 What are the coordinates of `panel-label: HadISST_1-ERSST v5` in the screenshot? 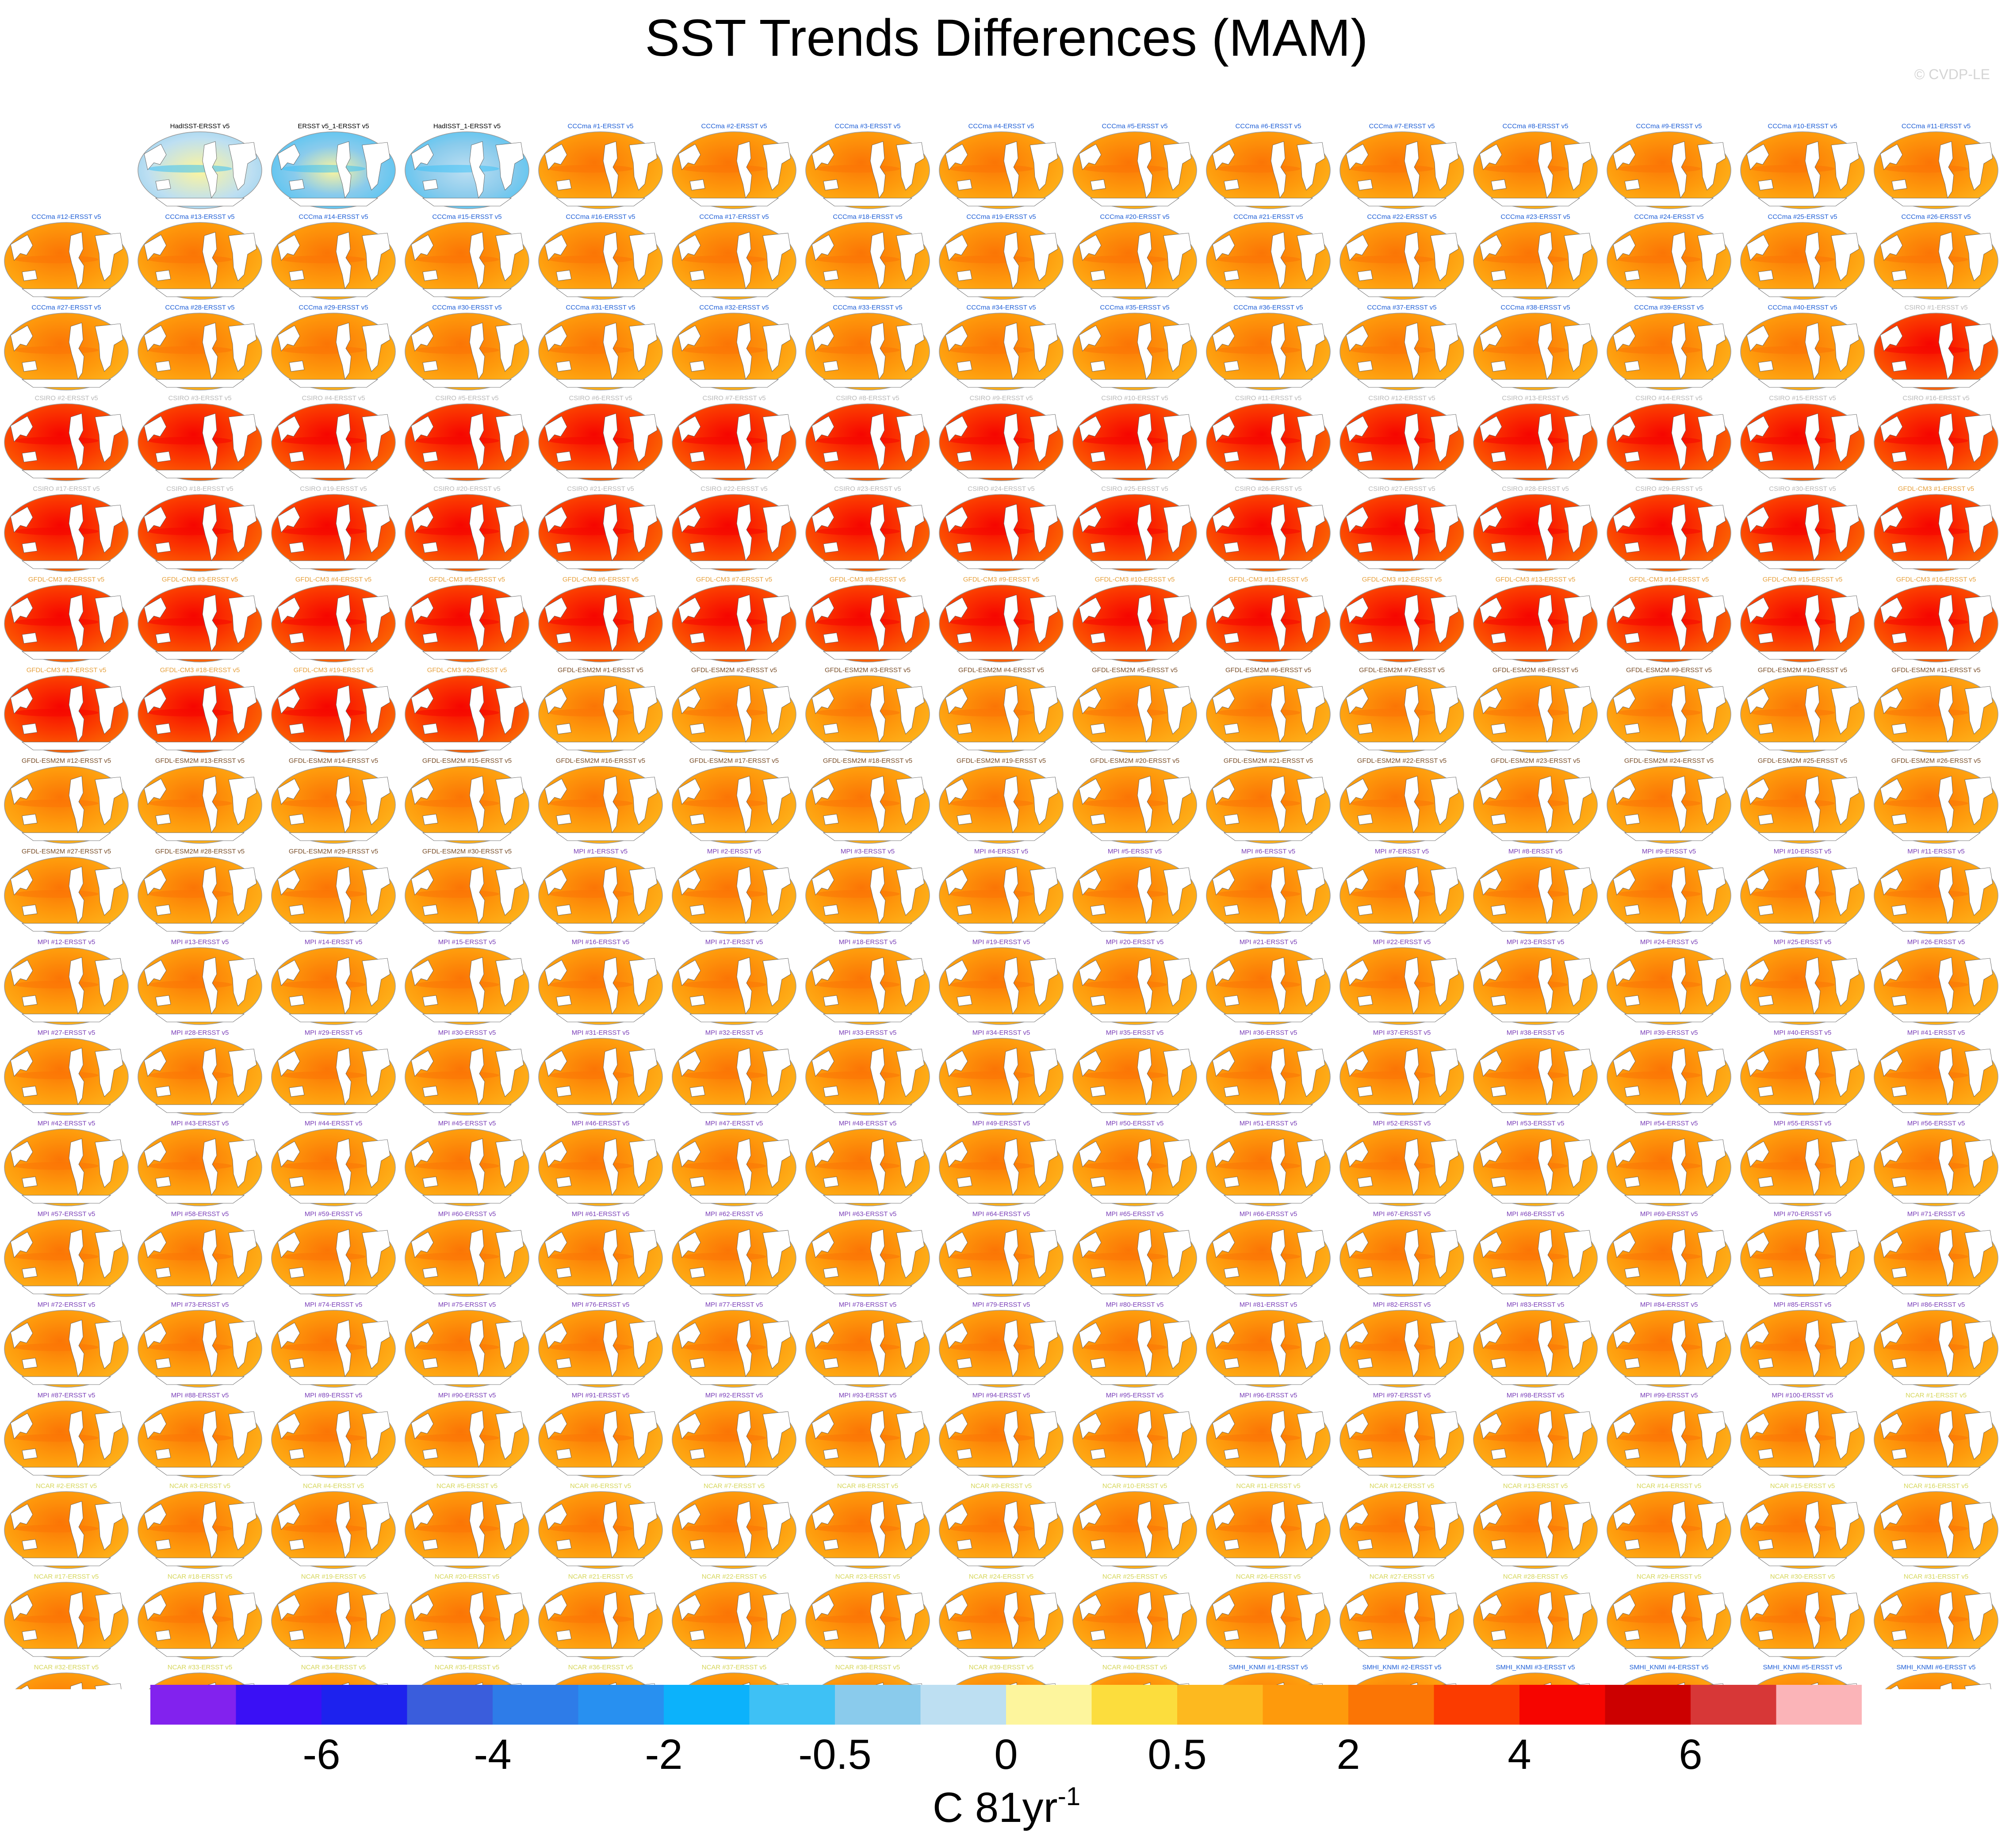 It's located at (467, 126).